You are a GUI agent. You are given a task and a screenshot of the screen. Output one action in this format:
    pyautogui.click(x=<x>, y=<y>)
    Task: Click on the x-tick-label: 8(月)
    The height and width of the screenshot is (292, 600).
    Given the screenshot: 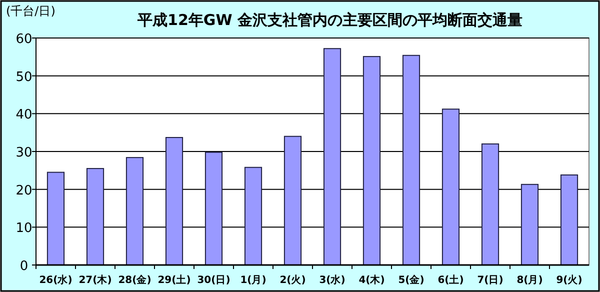 What is the action you would take?
    pyautogui.click(x=529, y=280)
    